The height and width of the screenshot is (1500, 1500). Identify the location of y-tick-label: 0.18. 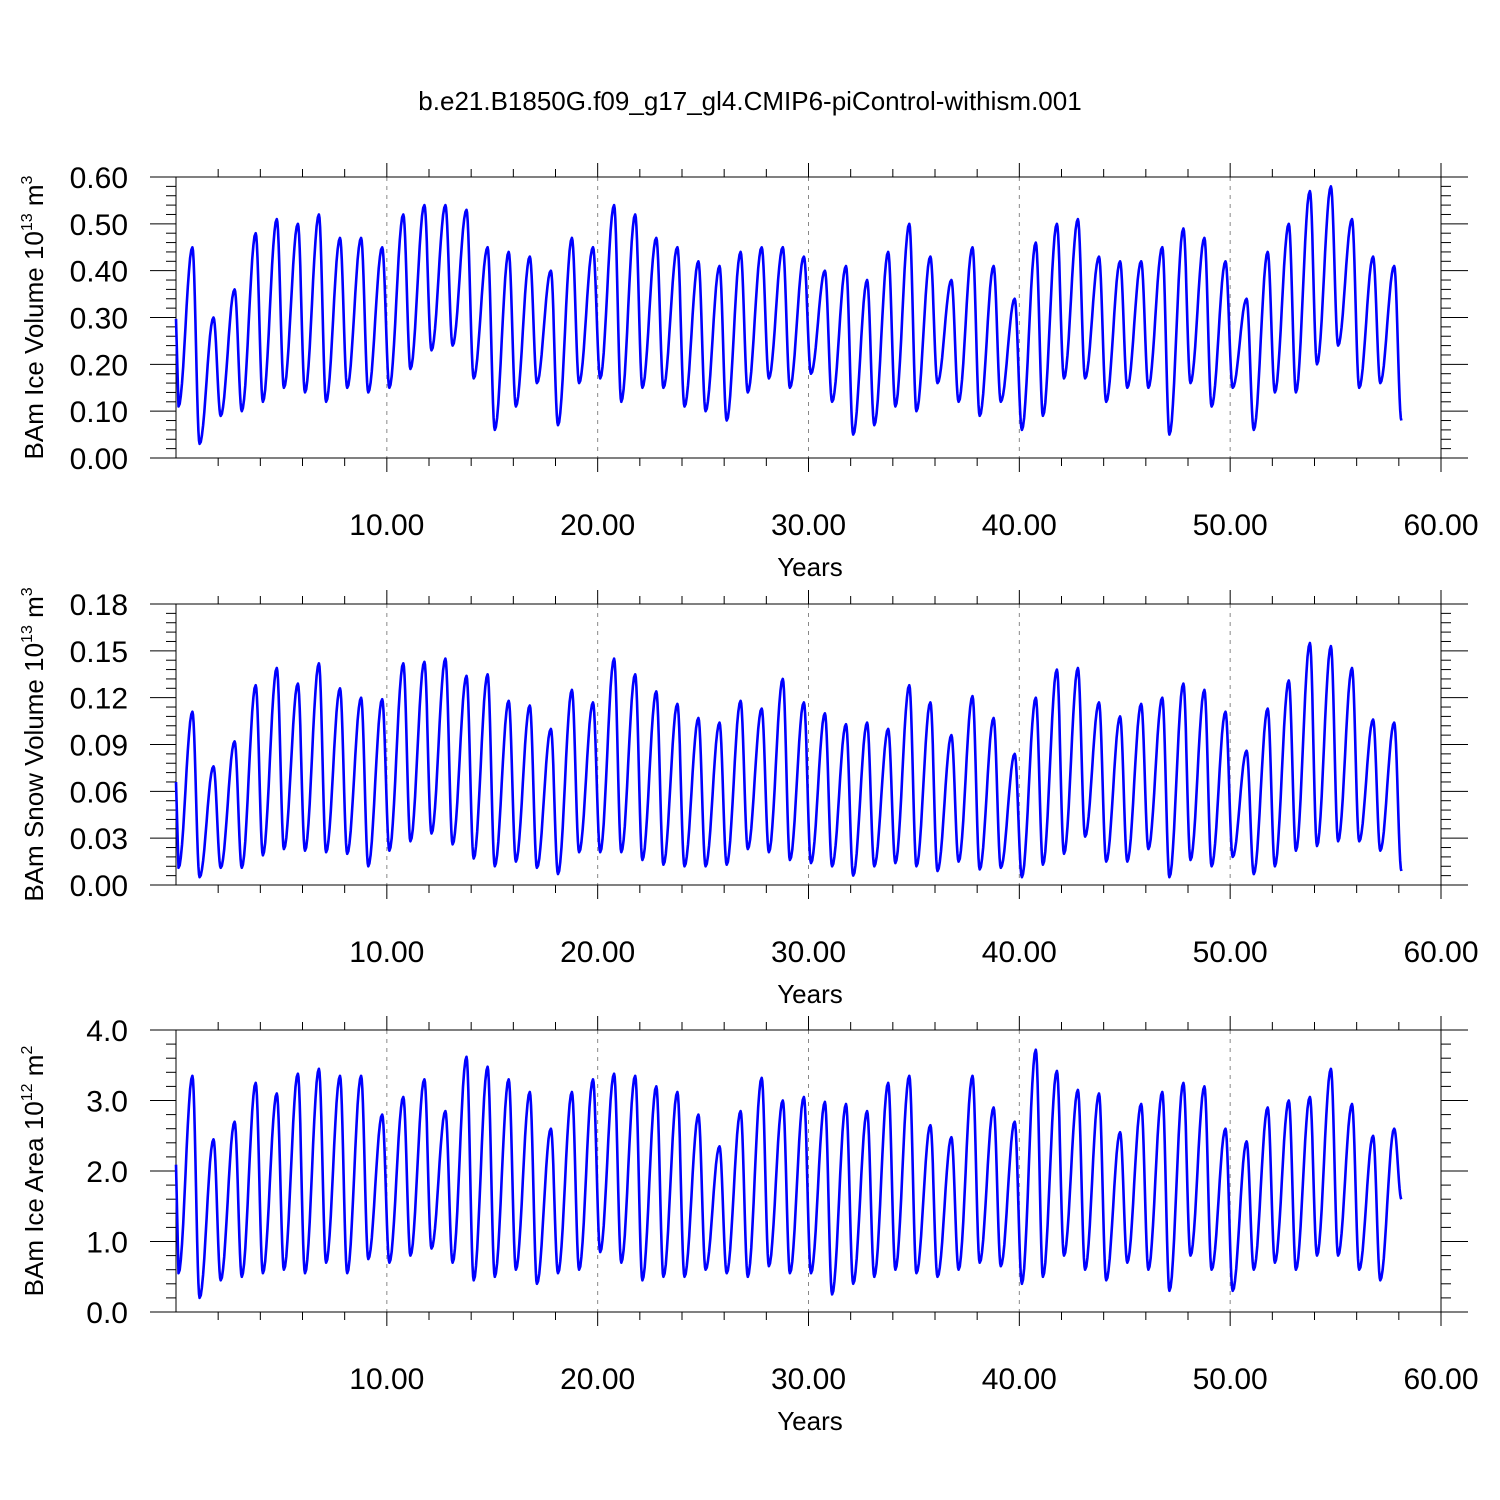
(99, 605).